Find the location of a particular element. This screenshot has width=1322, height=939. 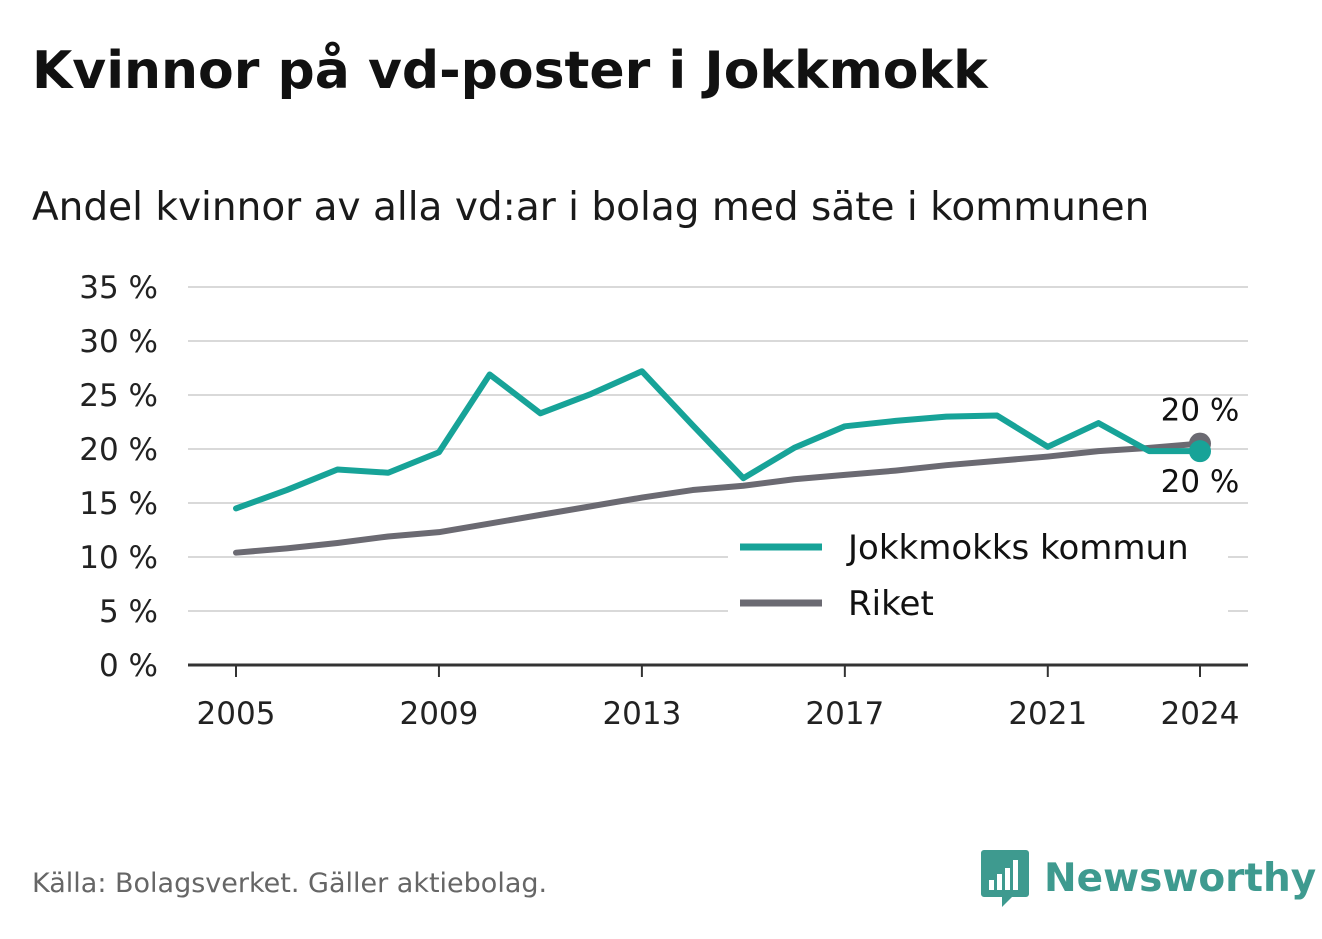

x-tick-label: 2013 is located at coordinates (641, 714).